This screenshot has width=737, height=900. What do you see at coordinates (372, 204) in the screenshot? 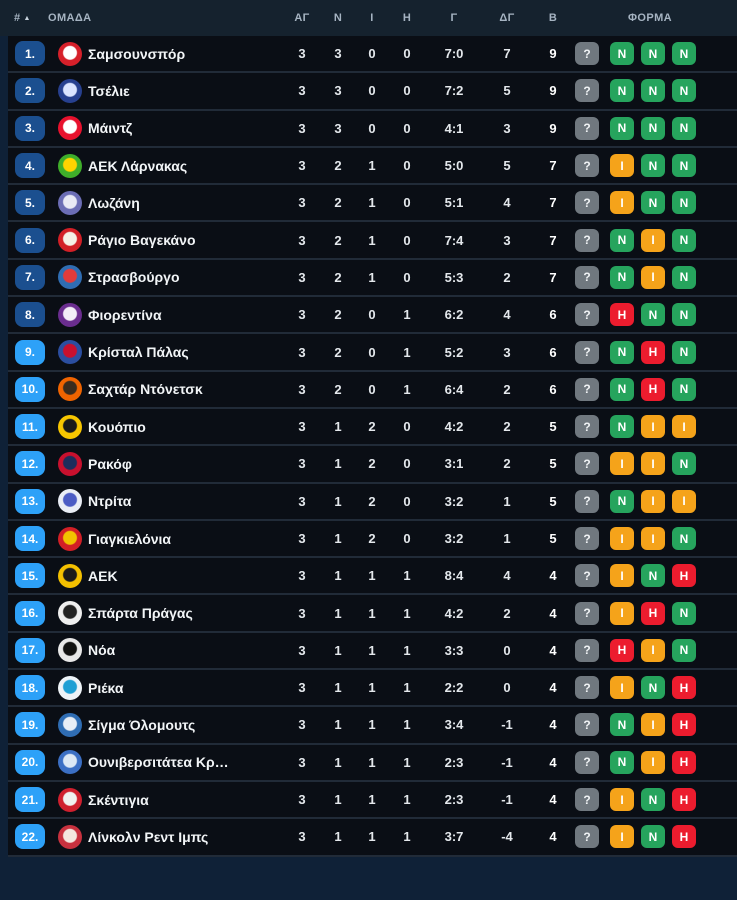
I see `table-row: 5. Λωζάνη 3 2 1 0 5:1 4 7 ? Ι Ν Ν` at bounding box center [372, 204].